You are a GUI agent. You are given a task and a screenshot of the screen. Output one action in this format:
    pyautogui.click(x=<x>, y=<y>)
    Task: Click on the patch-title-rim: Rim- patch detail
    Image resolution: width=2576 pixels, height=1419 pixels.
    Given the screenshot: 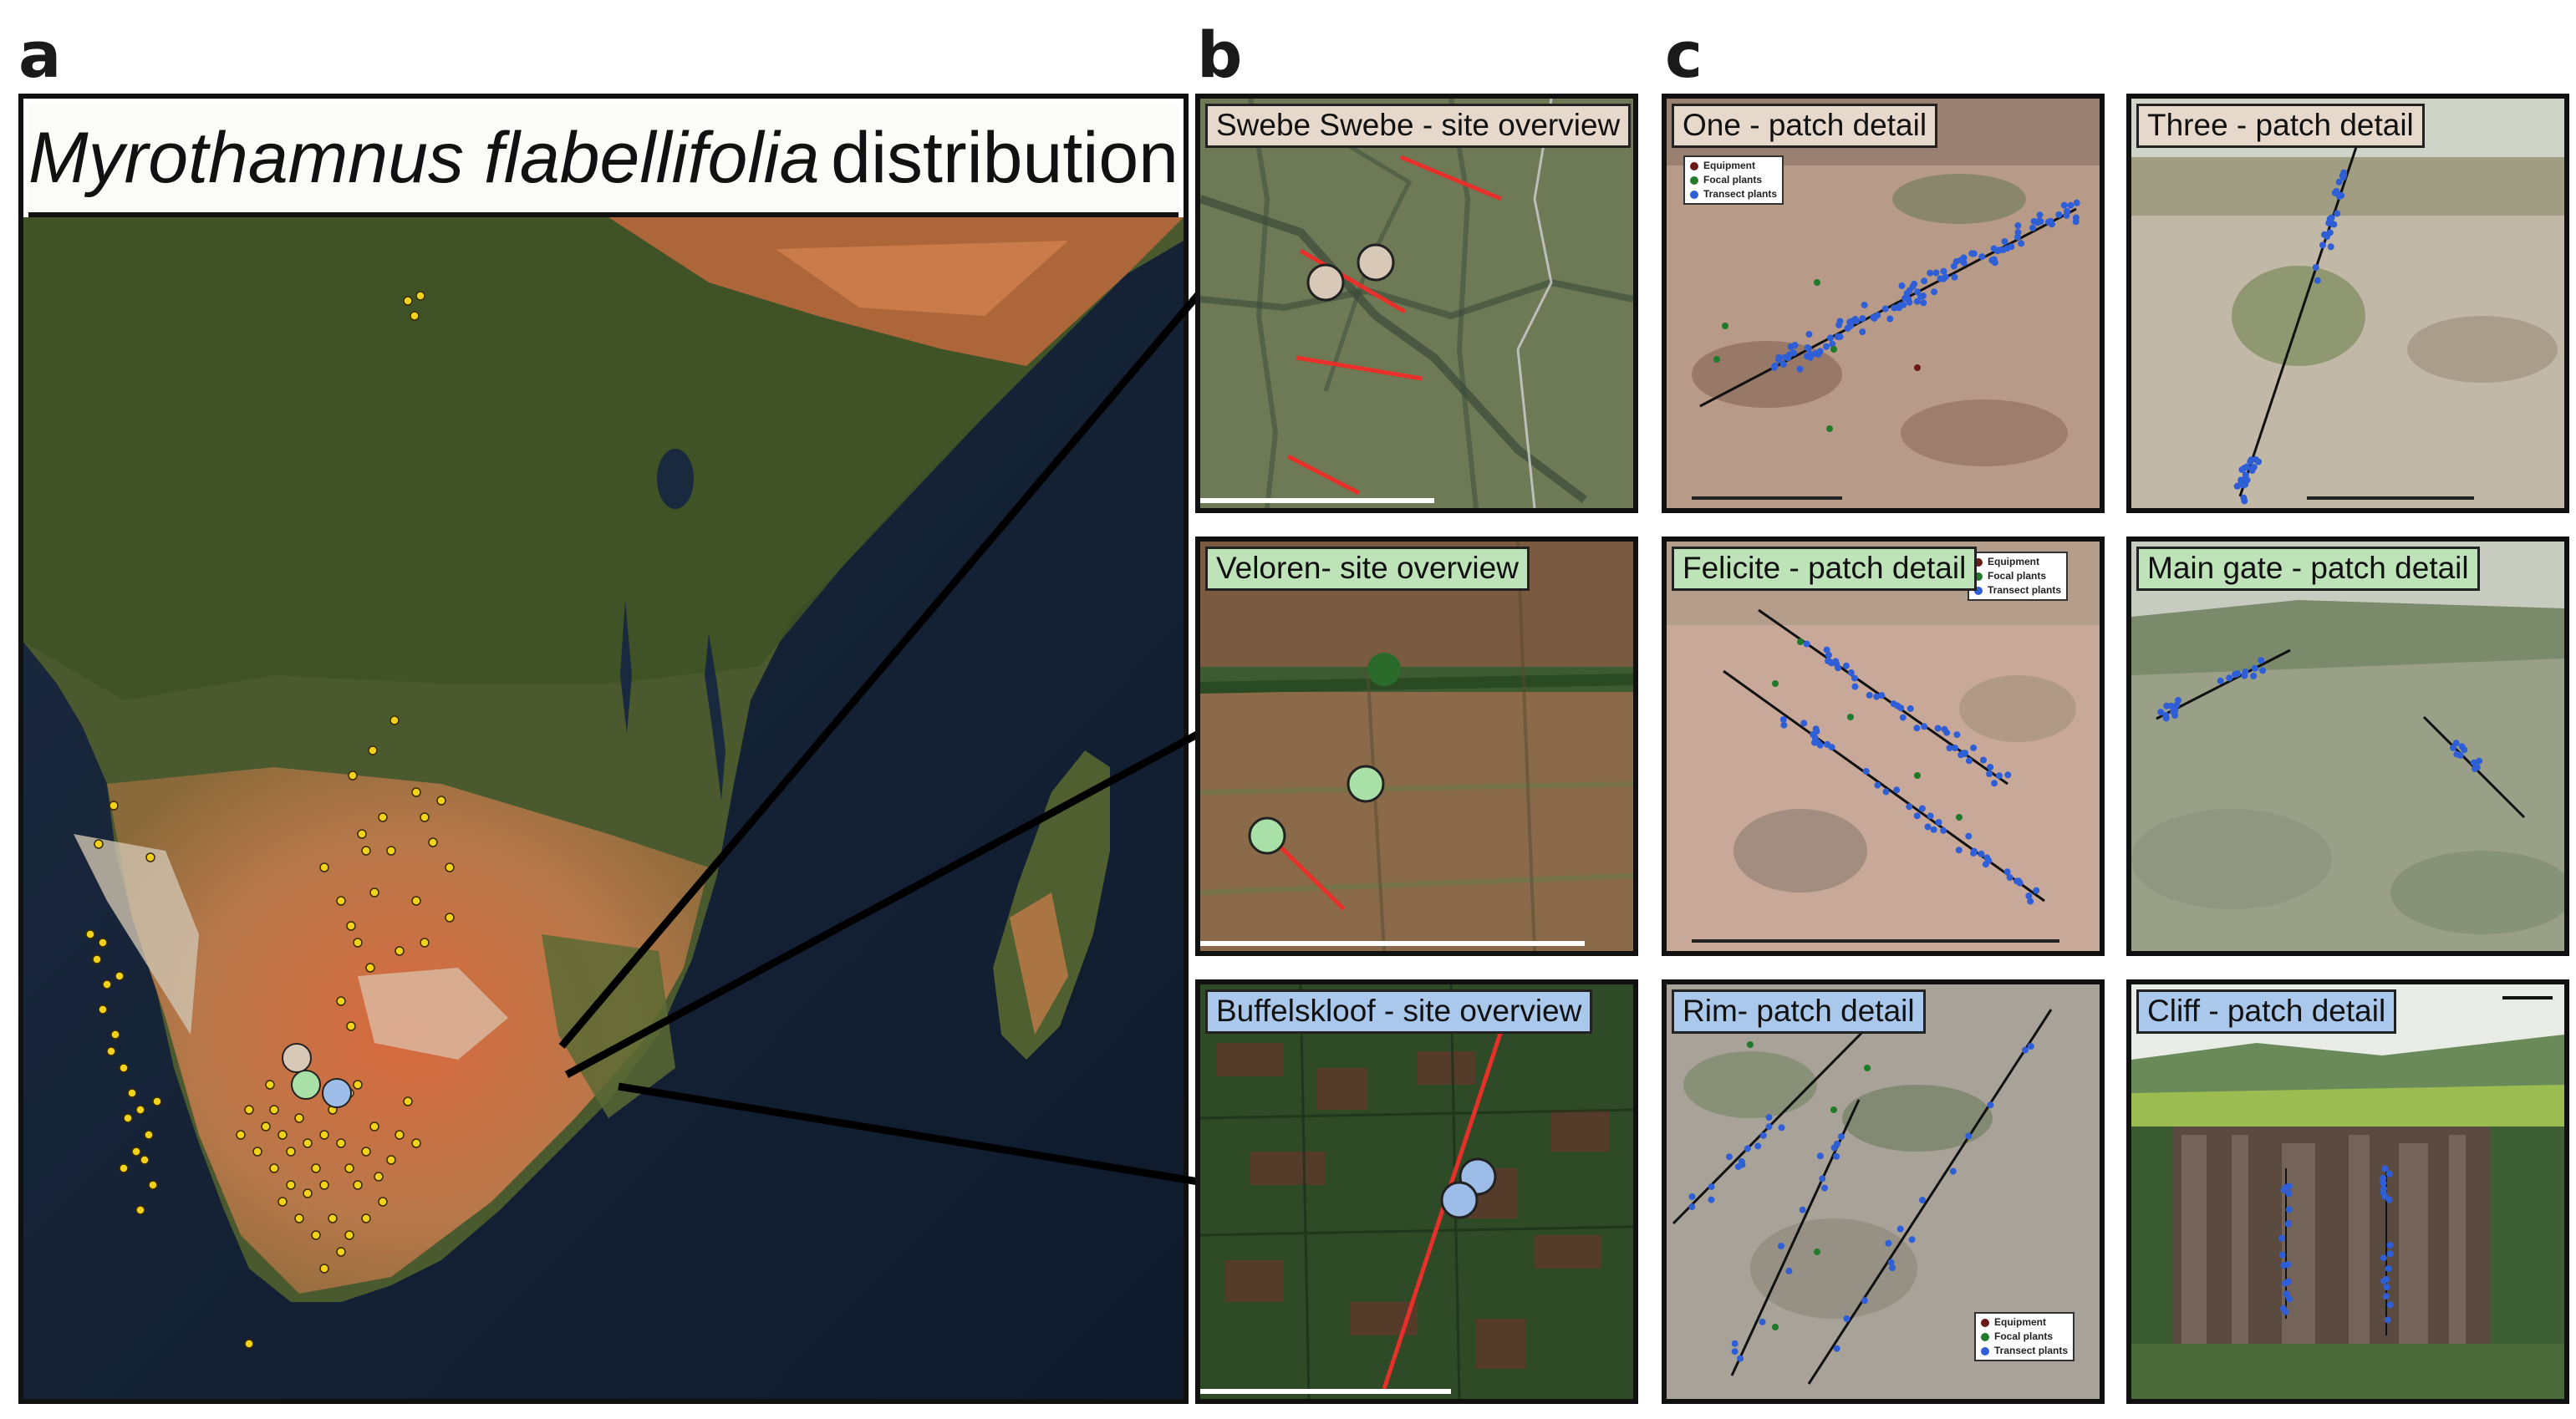 What is the action you would take?
    pyautogui.click(x=1799, y=1012)
    